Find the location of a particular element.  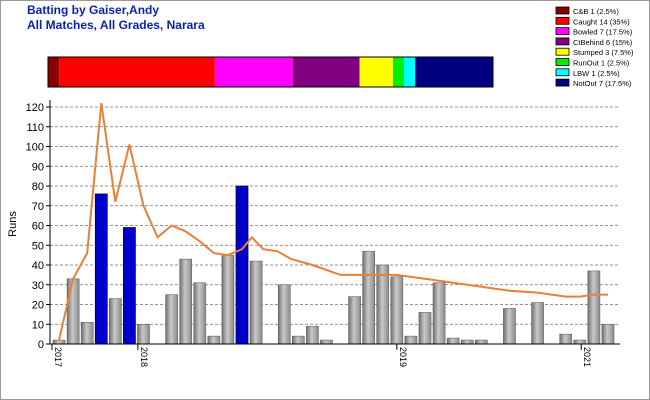

legend-label-7: NotOut 7 (17.5%) is located at coordinates (602, 83).